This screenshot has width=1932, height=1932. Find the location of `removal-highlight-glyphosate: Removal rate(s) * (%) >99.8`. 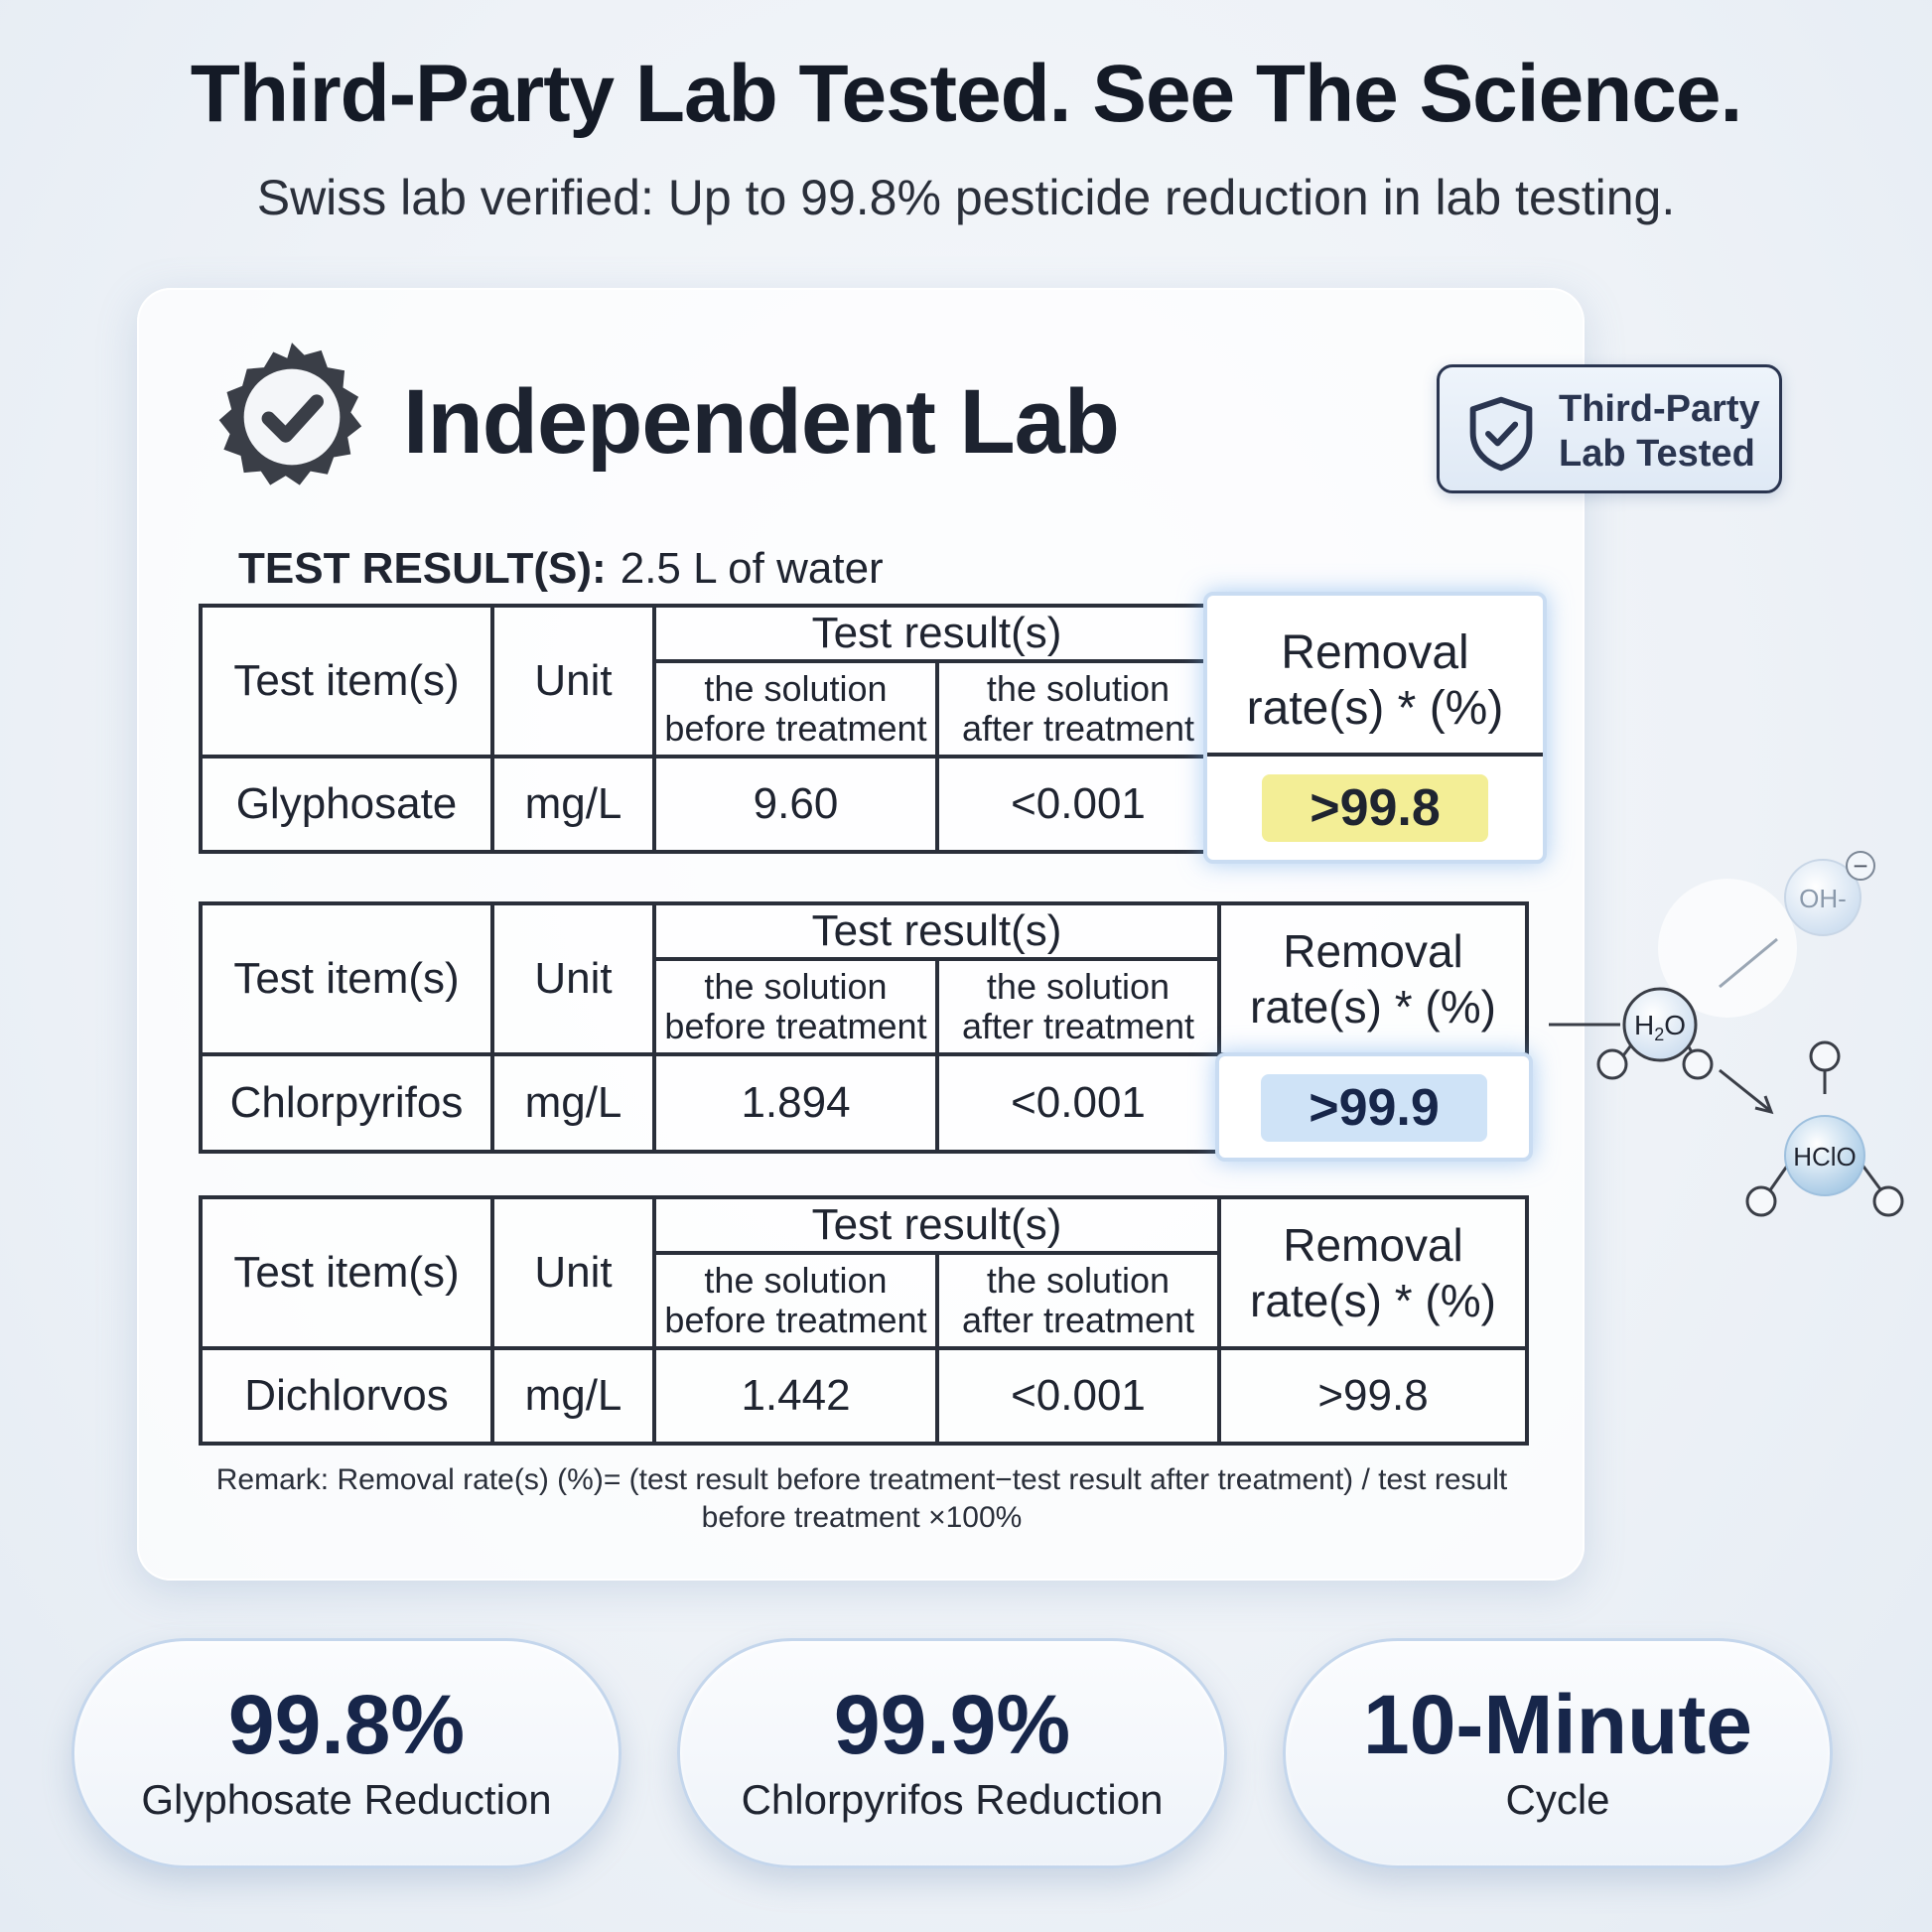

removal-highlight-glyphosate: Removal rate(s) * (%) >99.8 is located at coordinates (1375, 728).